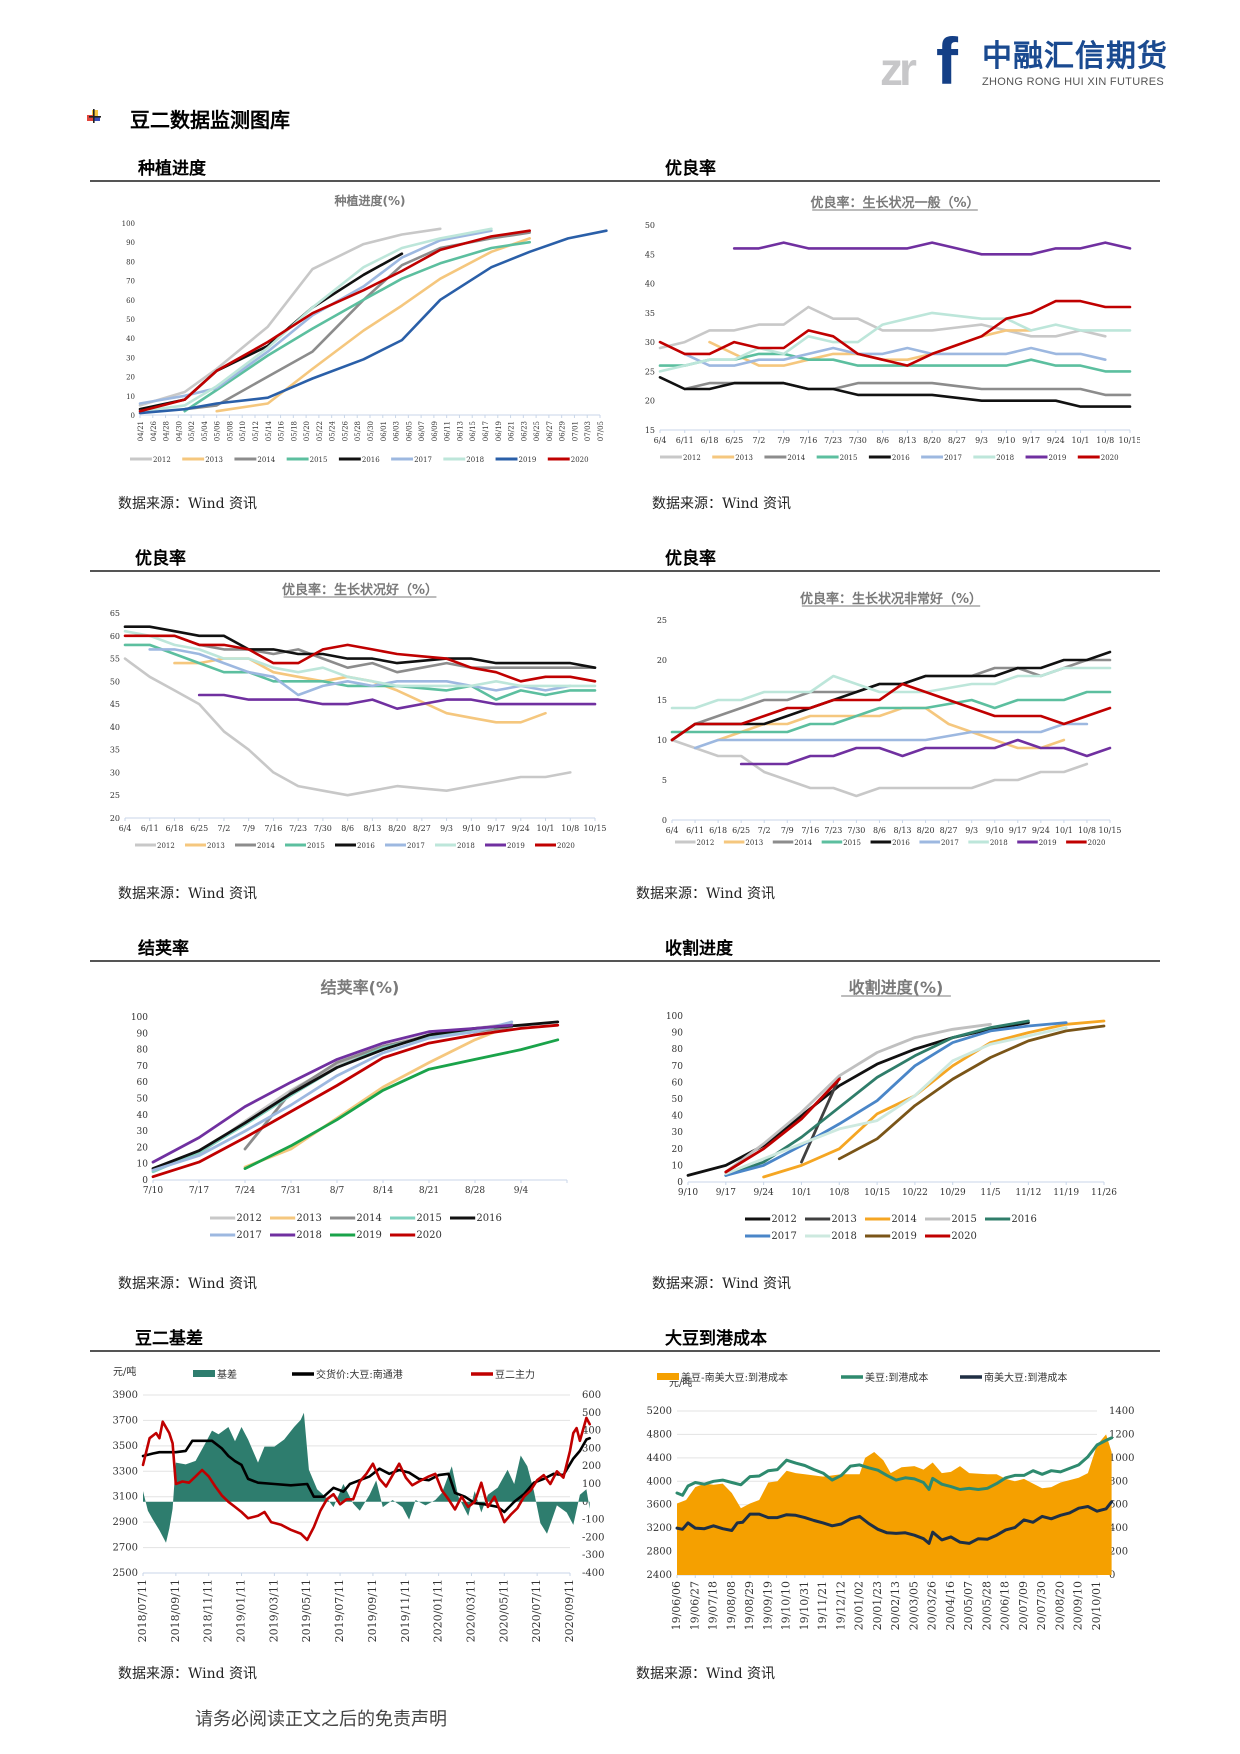  What do you see at coordinates (891, 696) in the screenshot?
I see `line-2016` at bounding box center [891, 696].